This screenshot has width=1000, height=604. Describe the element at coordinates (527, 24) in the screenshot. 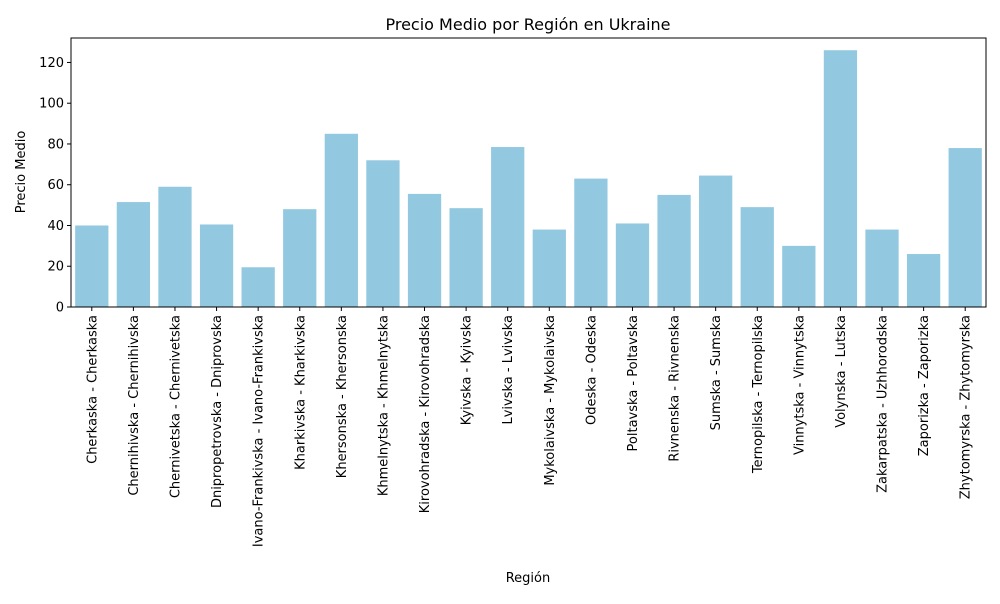

I see `chart-title: Precio Medio por Región en Ukraine` at that location.